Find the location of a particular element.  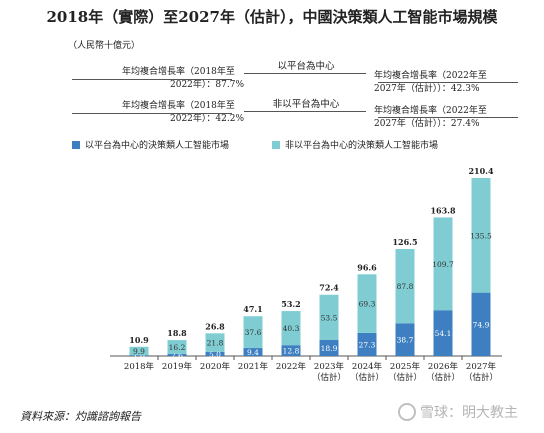

bar-label-platform: 18.9 is located at coordinates (329, 348).